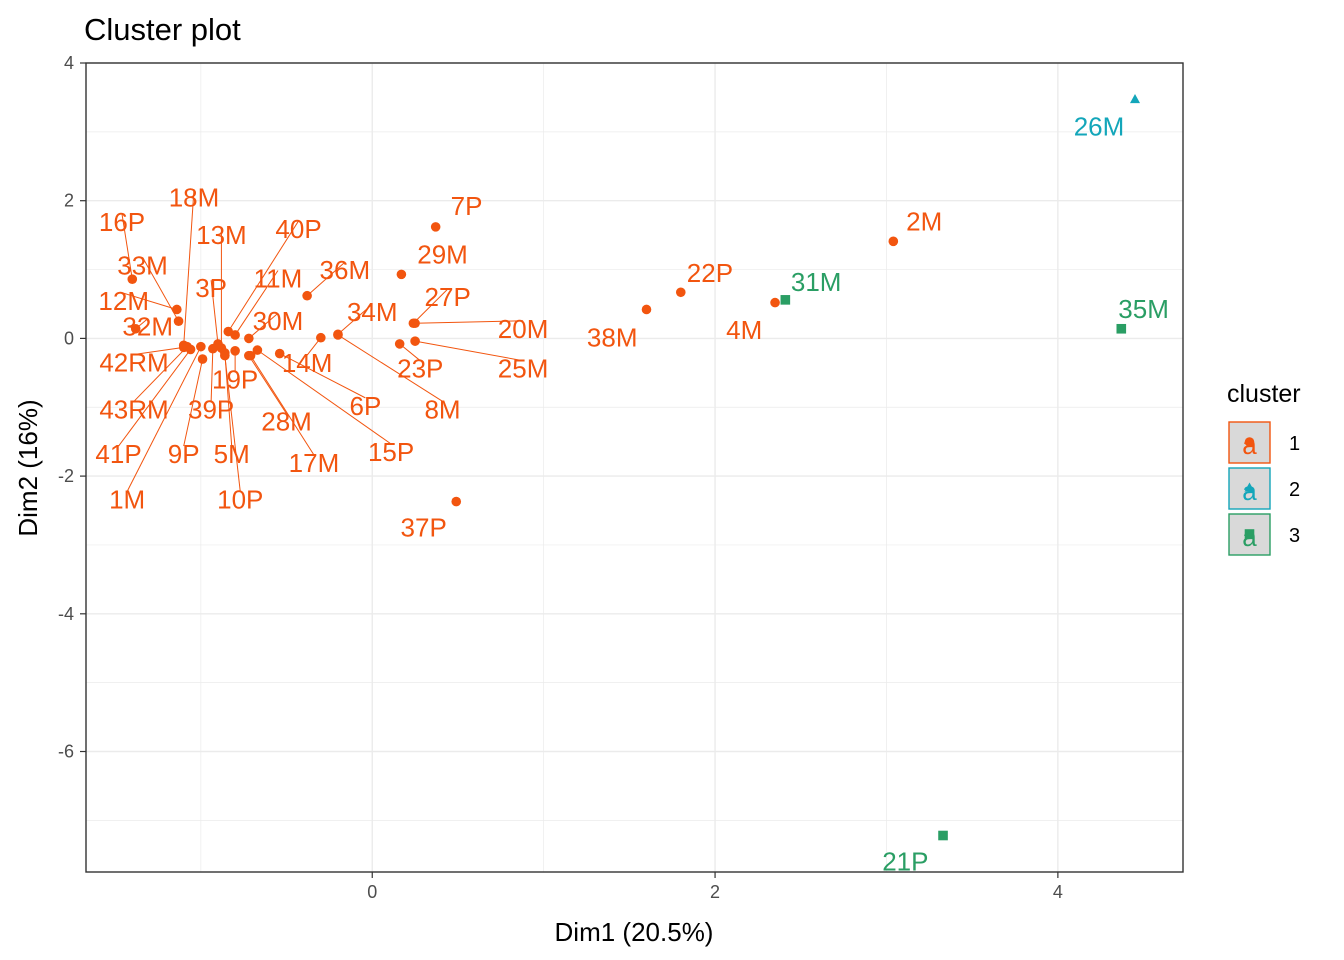 This screenshot has width=1344, height=960. I want to click on point-label: 30M, so click(278, 321).